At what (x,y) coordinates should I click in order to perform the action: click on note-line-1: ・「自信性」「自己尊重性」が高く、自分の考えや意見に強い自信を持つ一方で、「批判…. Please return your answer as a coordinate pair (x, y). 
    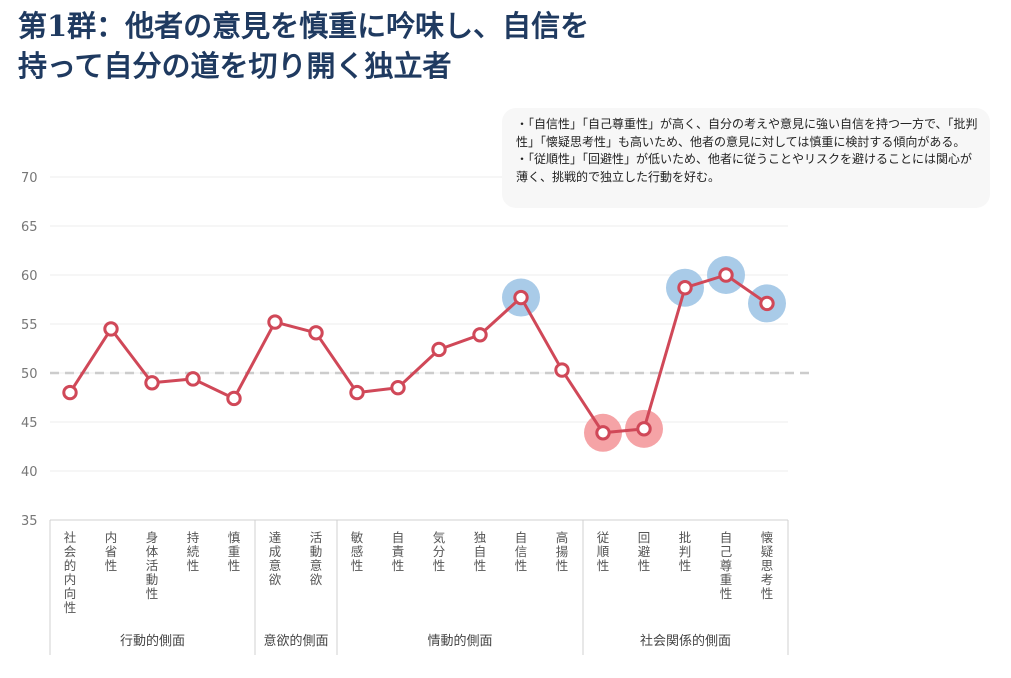
    Looking at the image, I should click on (747, 133).